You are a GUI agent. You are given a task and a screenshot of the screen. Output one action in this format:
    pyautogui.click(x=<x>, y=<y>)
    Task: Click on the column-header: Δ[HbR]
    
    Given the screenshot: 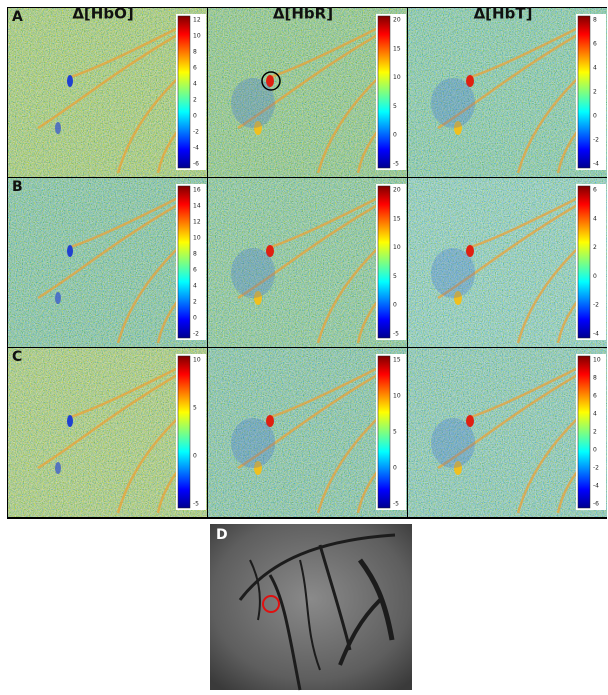 What is the action you would take?
    pyautogui.click(x=303, y=14)
    